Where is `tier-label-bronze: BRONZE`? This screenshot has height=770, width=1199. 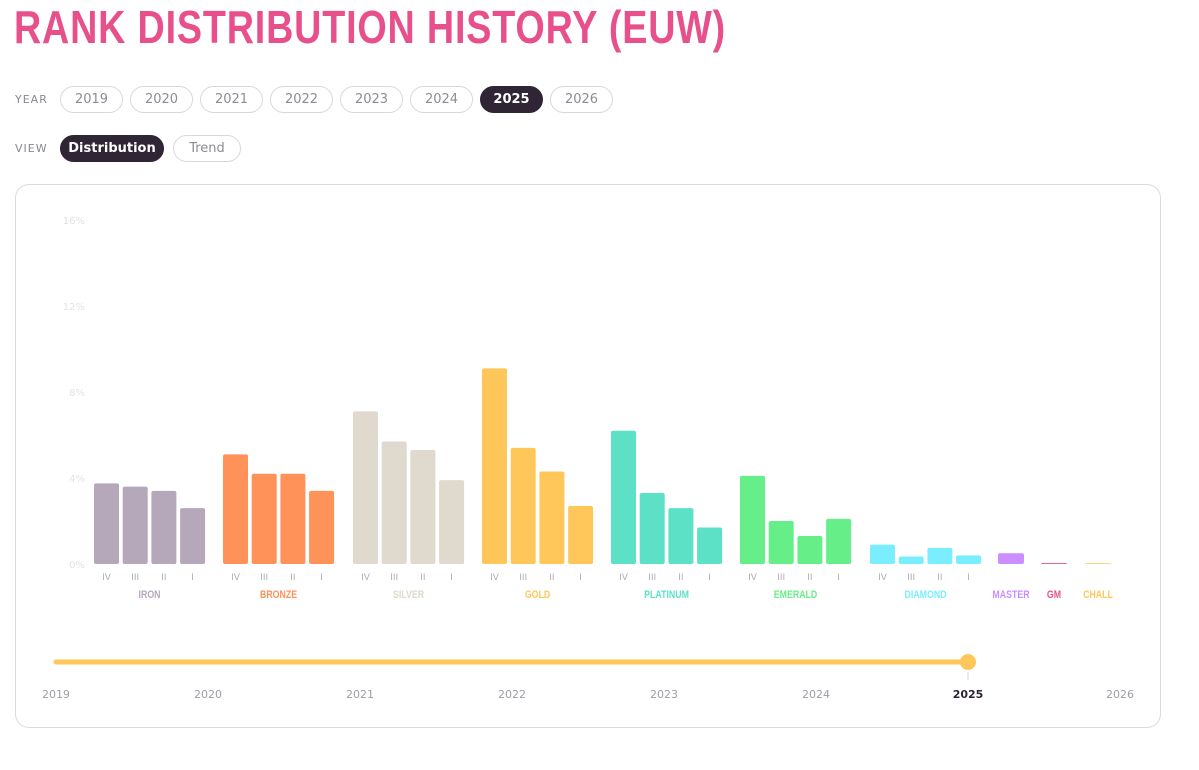 tier-label-bronze: BRONZE is located at coordinates (278, 595).